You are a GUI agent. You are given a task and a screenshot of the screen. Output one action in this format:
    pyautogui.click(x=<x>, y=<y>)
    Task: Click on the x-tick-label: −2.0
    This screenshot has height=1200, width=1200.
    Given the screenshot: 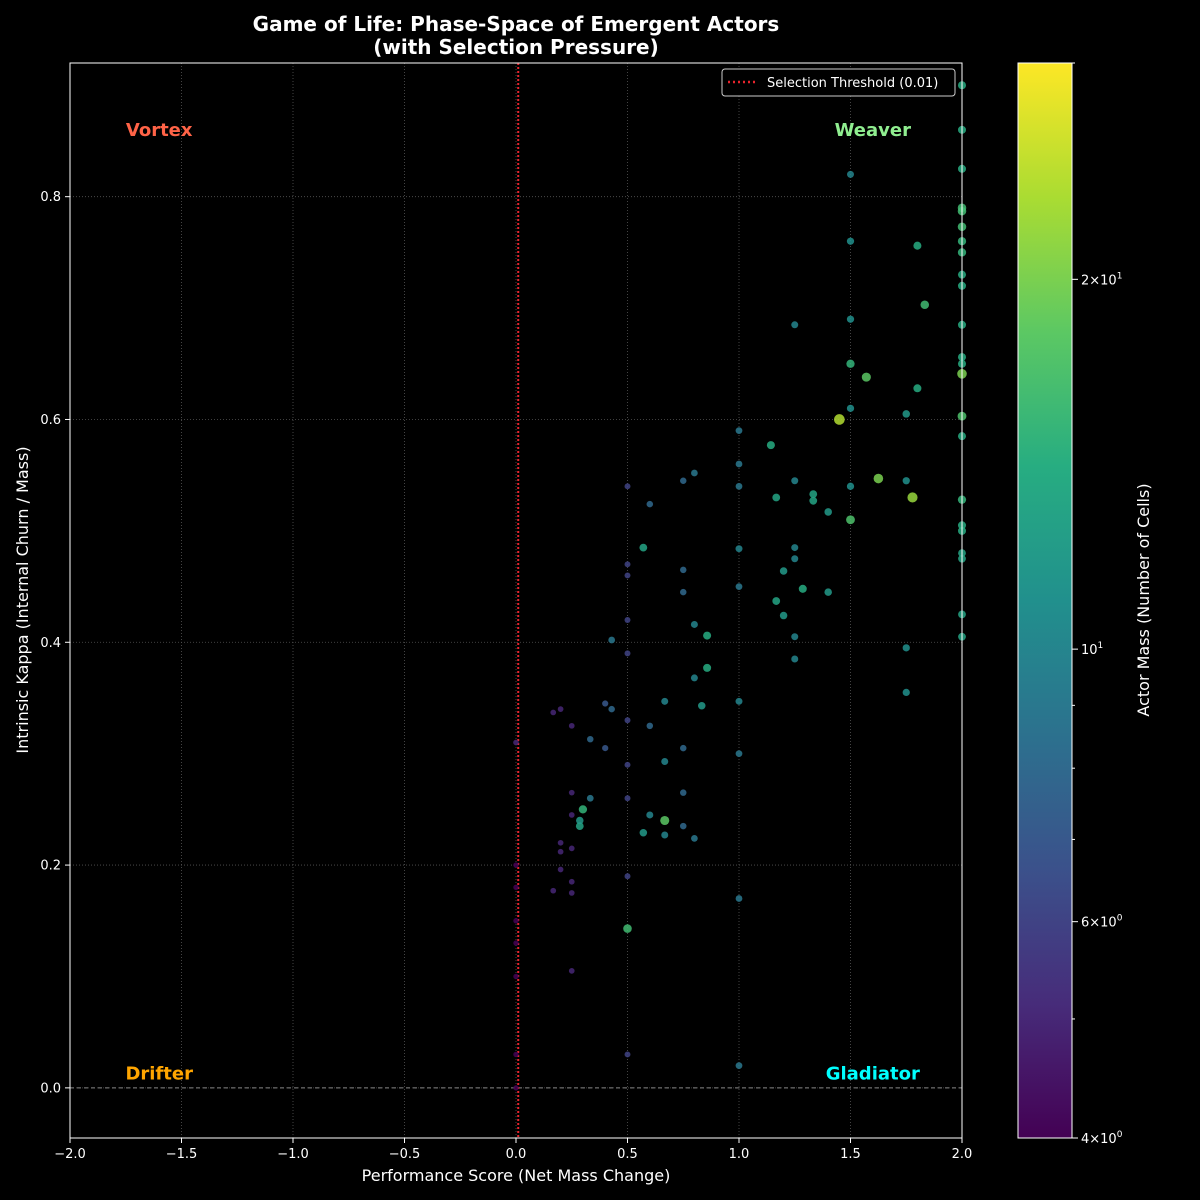 What is the action you would take?
    pyautogui.click(x=70, y=1154)
    